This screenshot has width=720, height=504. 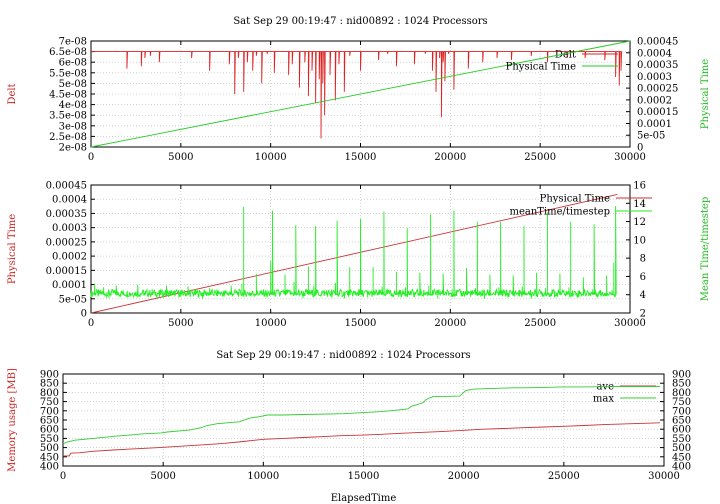 What do you see at coordinates (66, 214) in the screenshot?
I see `panel2-y-tick-label: 0.00035` at bounding box center [66, 214].